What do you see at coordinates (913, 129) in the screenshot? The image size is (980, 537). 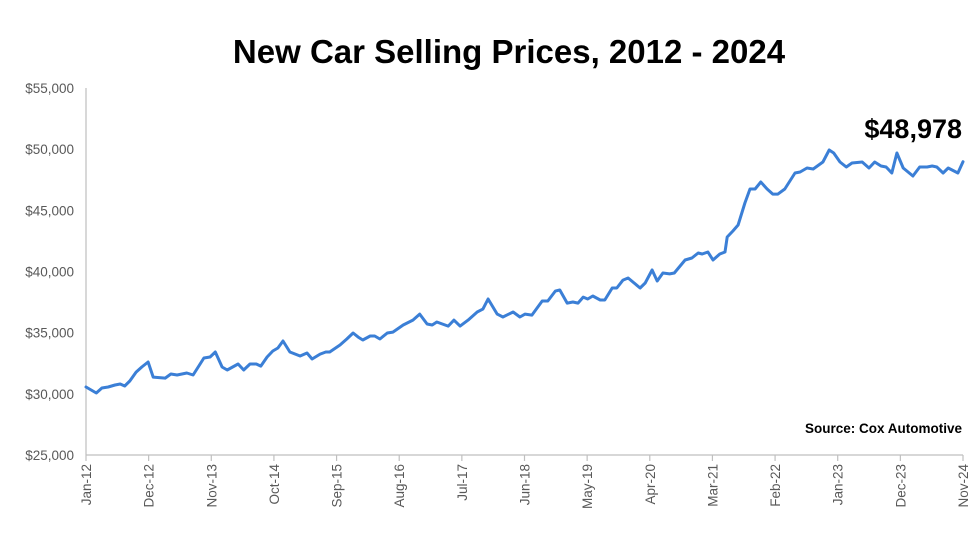 I see `latest-value-annotation: $48,978` at bounding box center [913, 129].